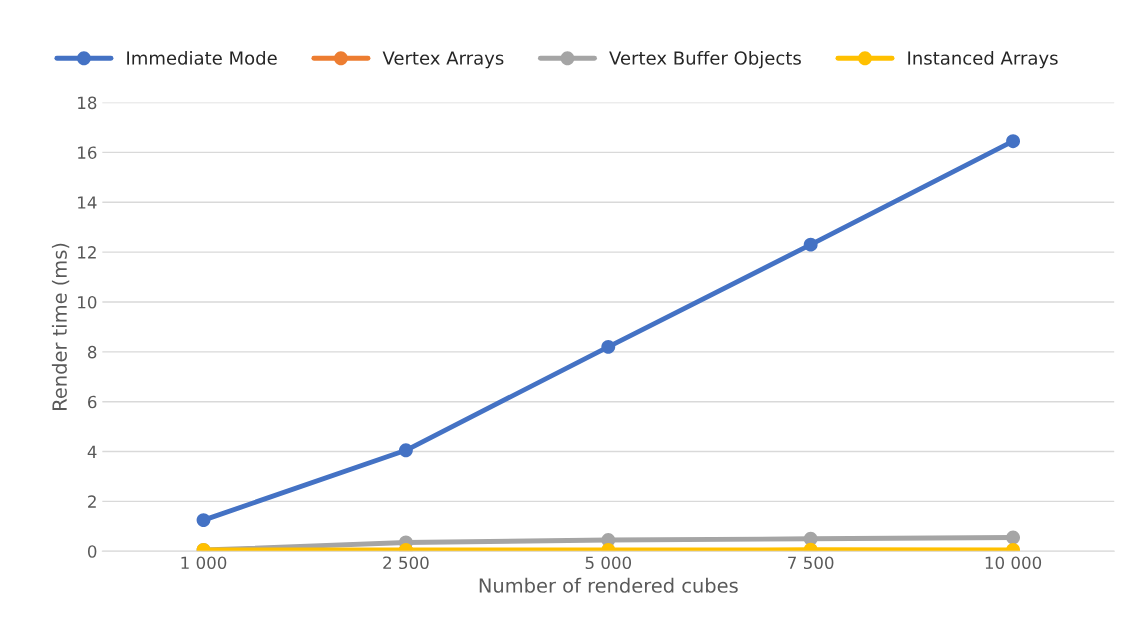 The height and width of the screenshot is (641, 1137). I want to click on x-axis-title: Number of rendered cubes, so click(608, 585).